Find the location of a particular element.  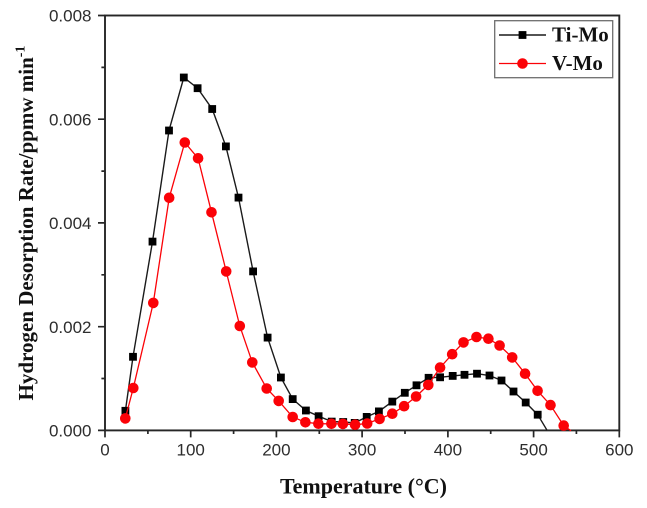

svg-text: 400 is located at coordinates (448, 450).